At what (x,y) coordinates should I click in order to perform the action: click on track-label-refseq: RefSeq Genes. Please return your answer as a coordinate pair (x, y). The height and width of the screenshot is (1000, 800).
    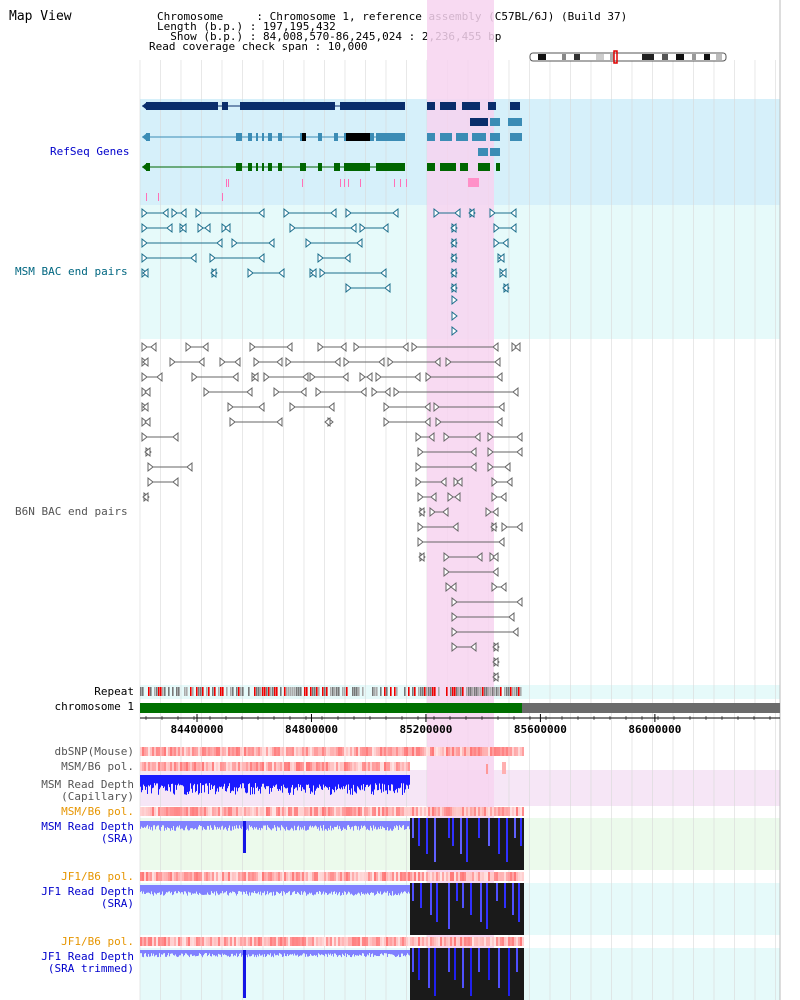
    Looking at the image, I should click on (90, 151).